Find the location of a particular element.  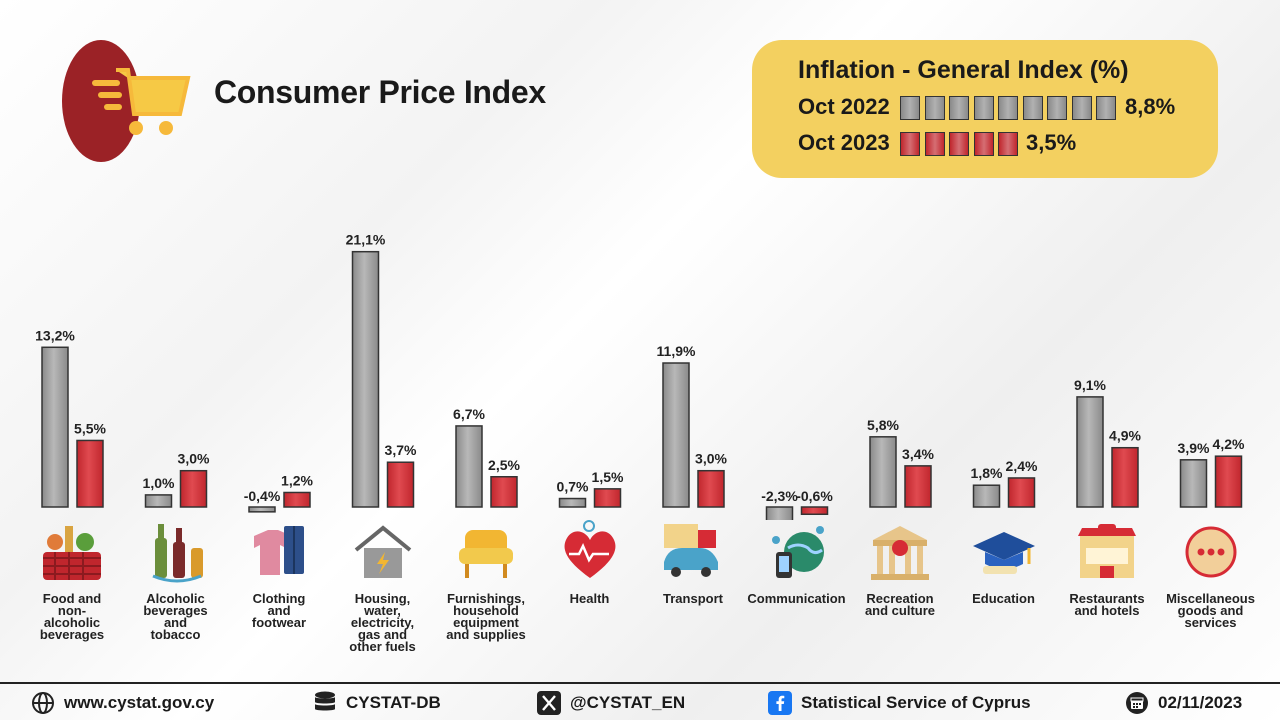

footer-website: www.cystat.gov.cy is located at coordinates (122, 703).